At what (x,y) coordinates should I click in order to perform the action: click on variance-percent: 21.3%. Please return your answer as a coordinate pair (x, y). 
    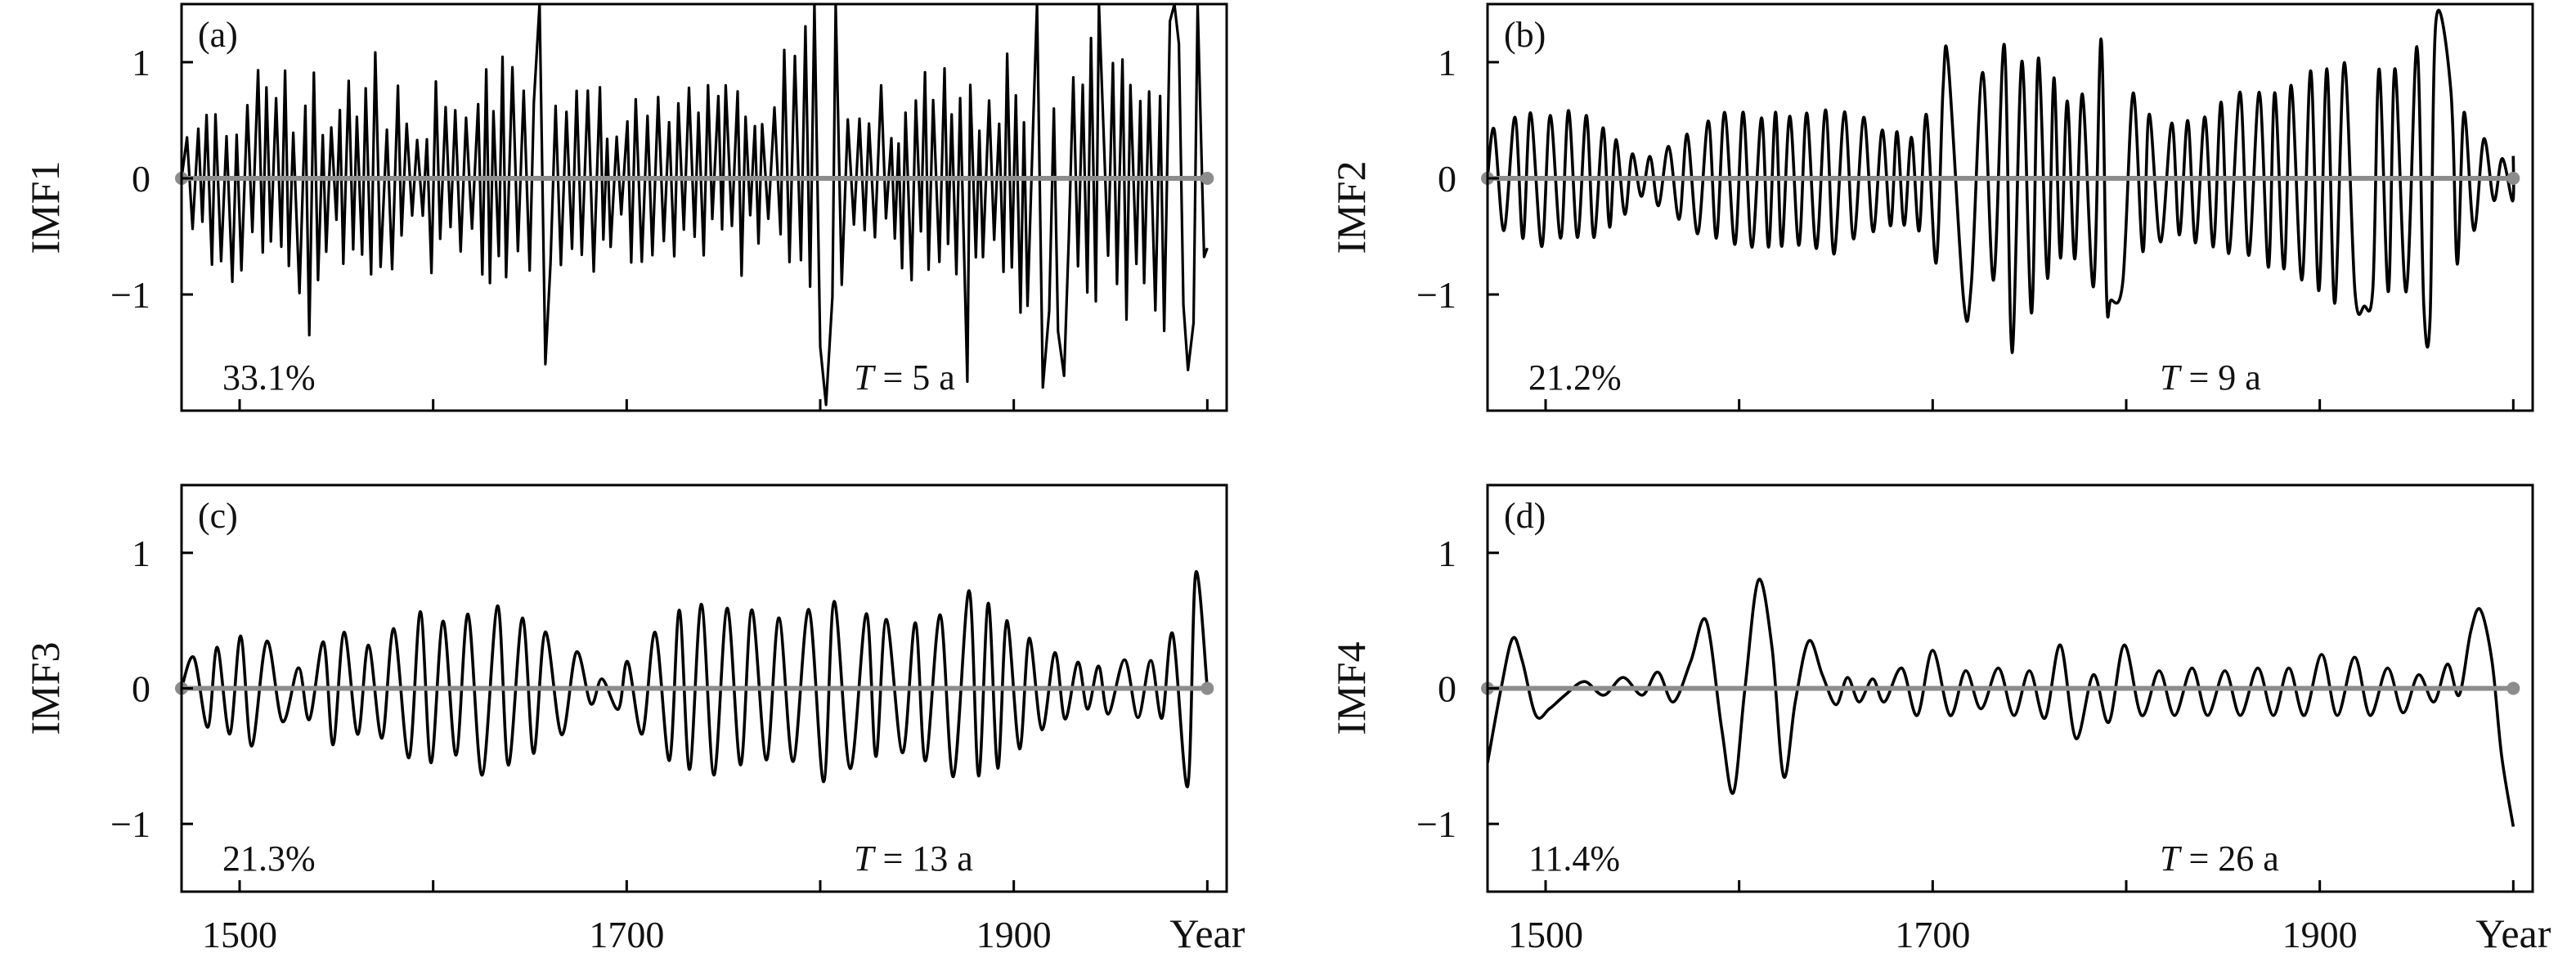
    Looking at the image, I should click on (269, 858).